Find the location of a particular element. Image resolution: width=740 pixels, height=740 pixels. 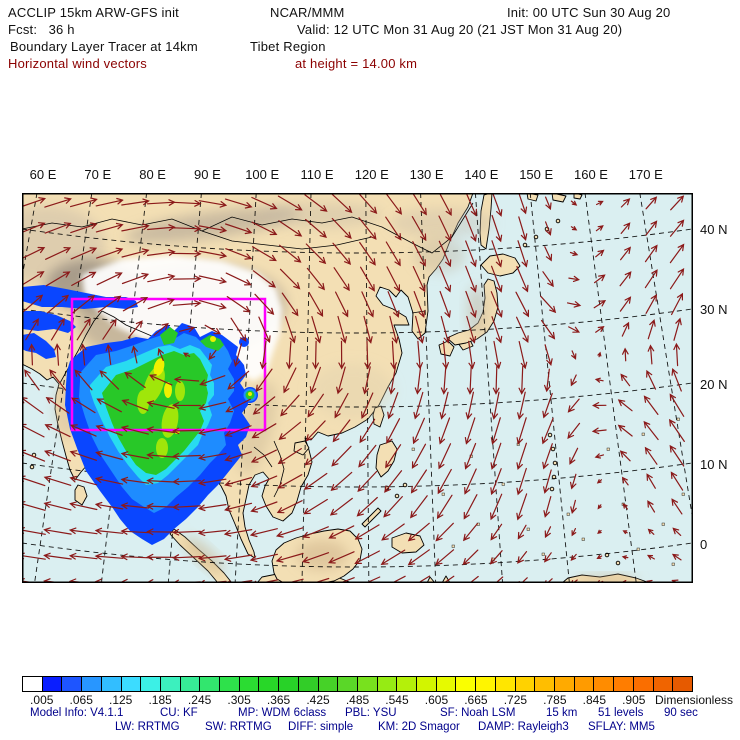

colorbar-unit-label: Dimensionless is located at coordinates (694, 700).